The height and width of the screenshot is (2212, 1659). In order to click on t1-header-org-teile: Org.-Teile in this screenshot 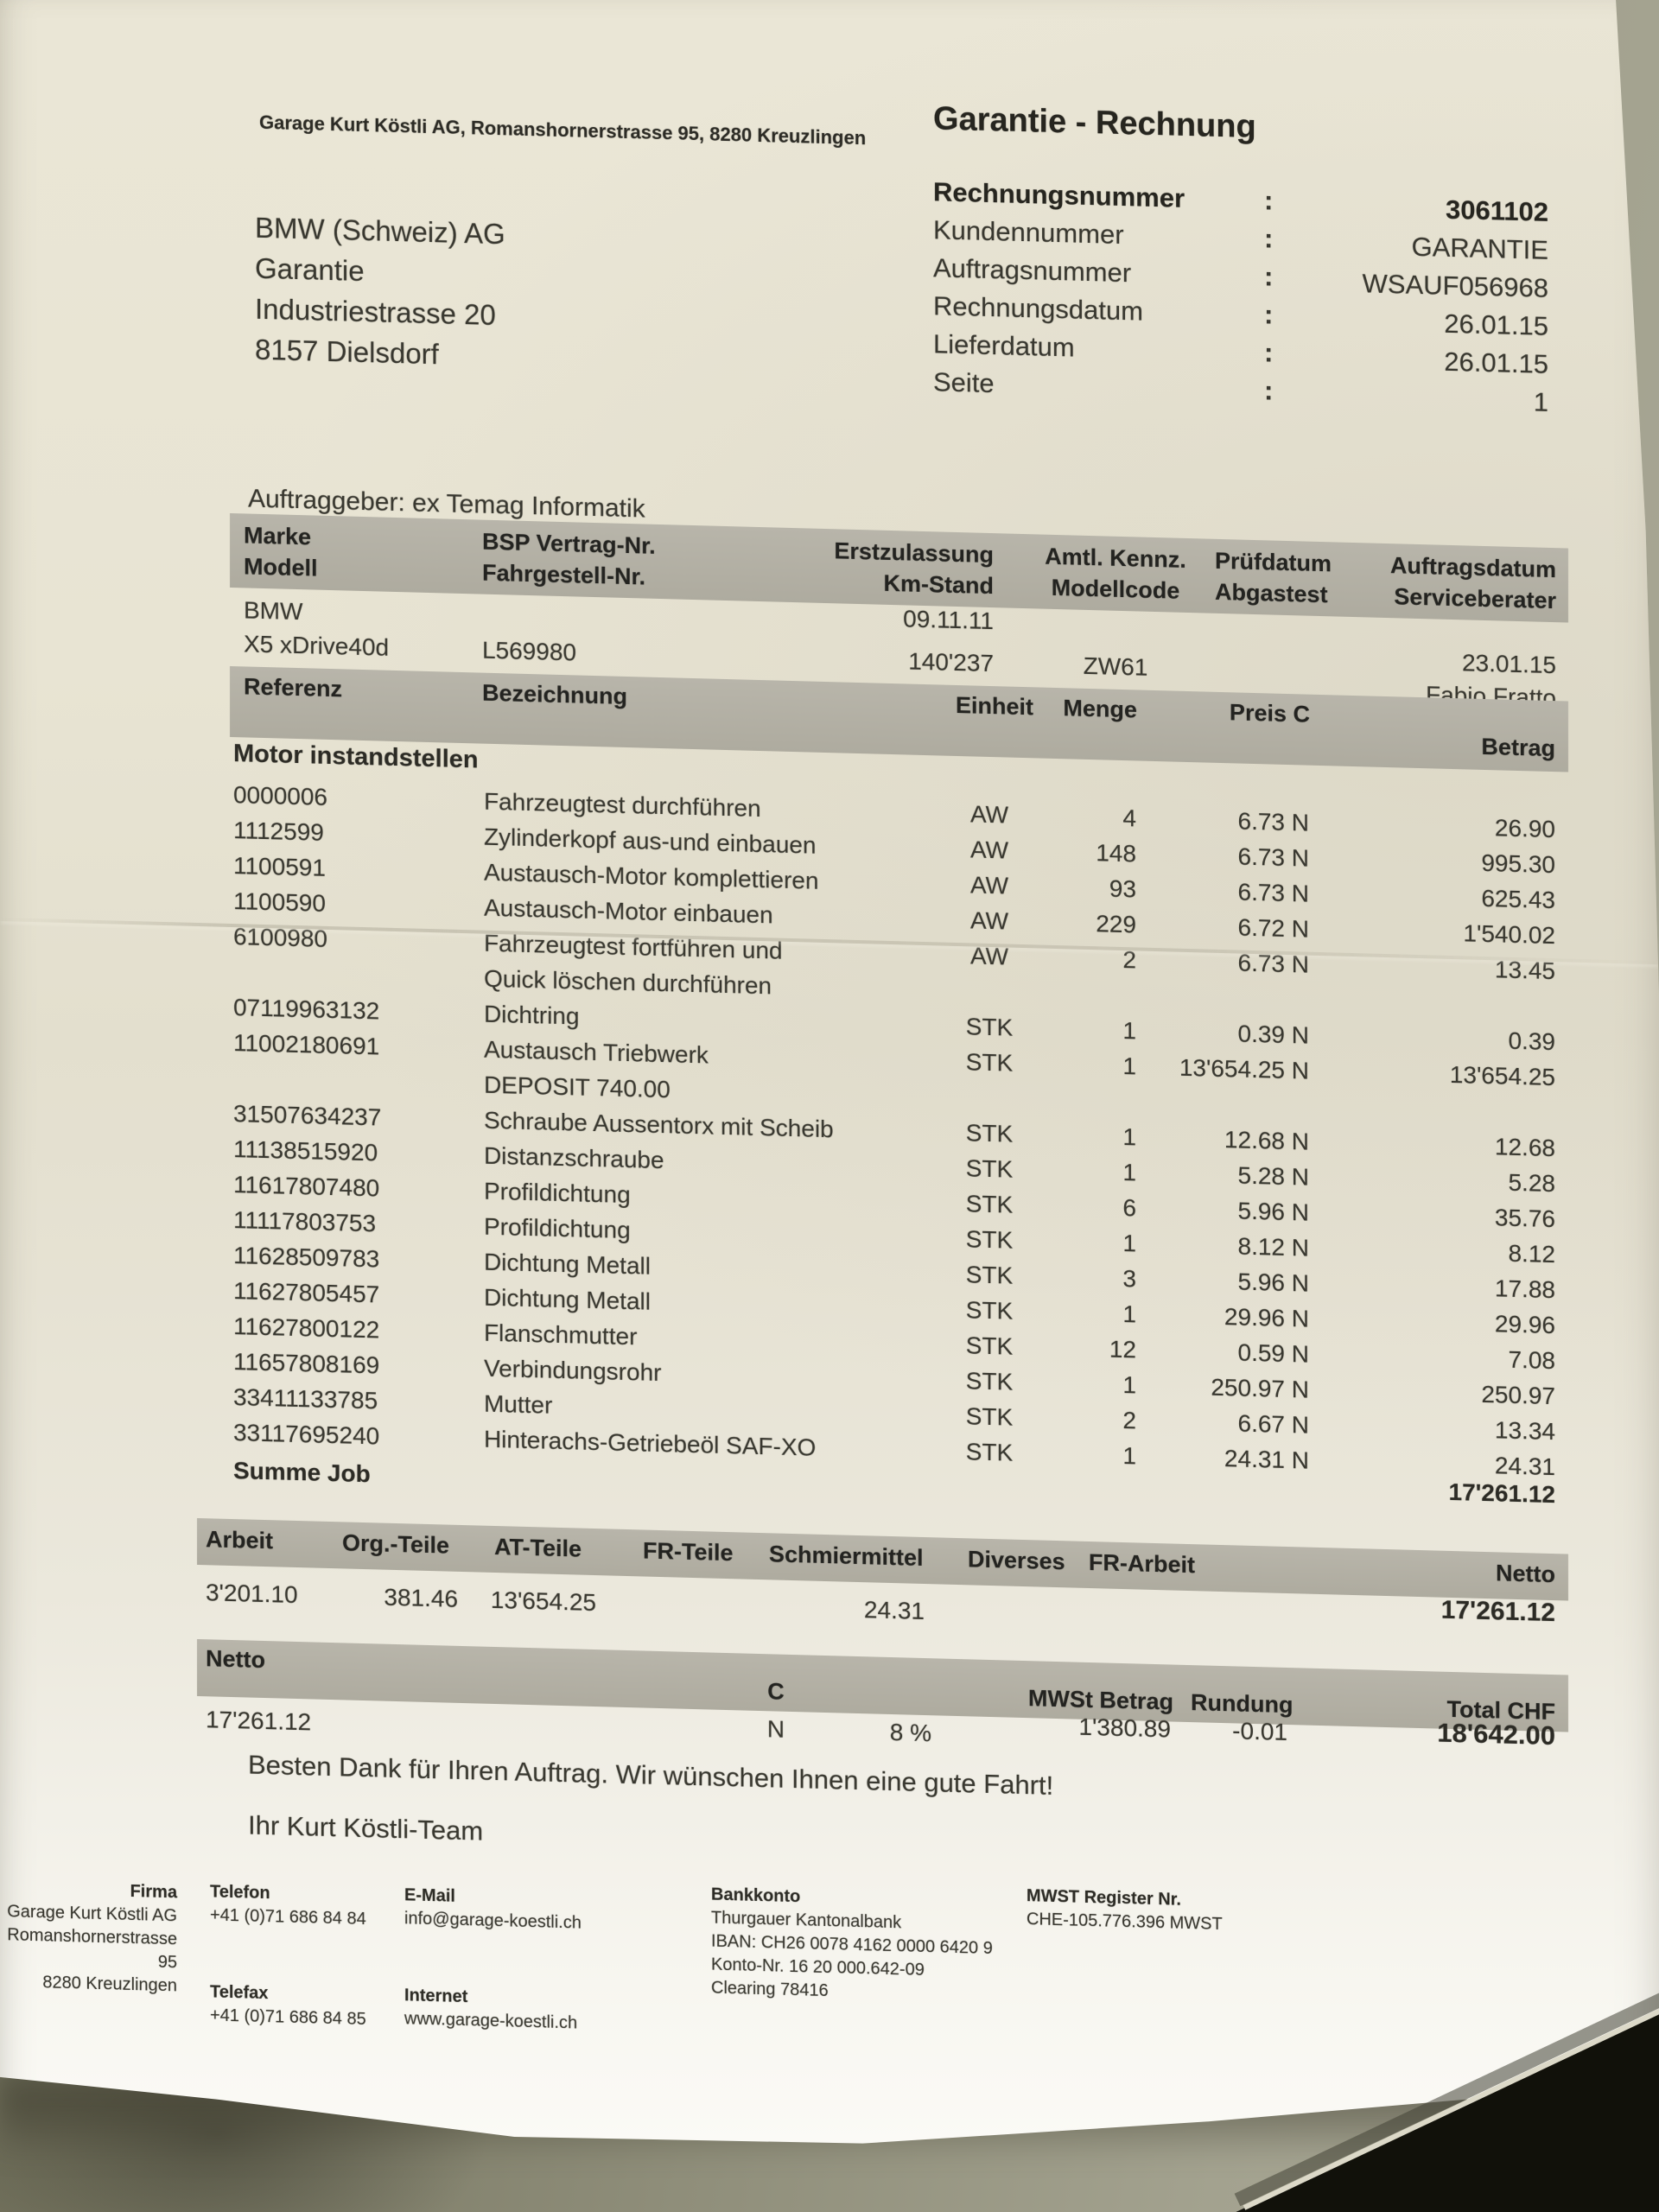, I will do `click(396, 1544)`.